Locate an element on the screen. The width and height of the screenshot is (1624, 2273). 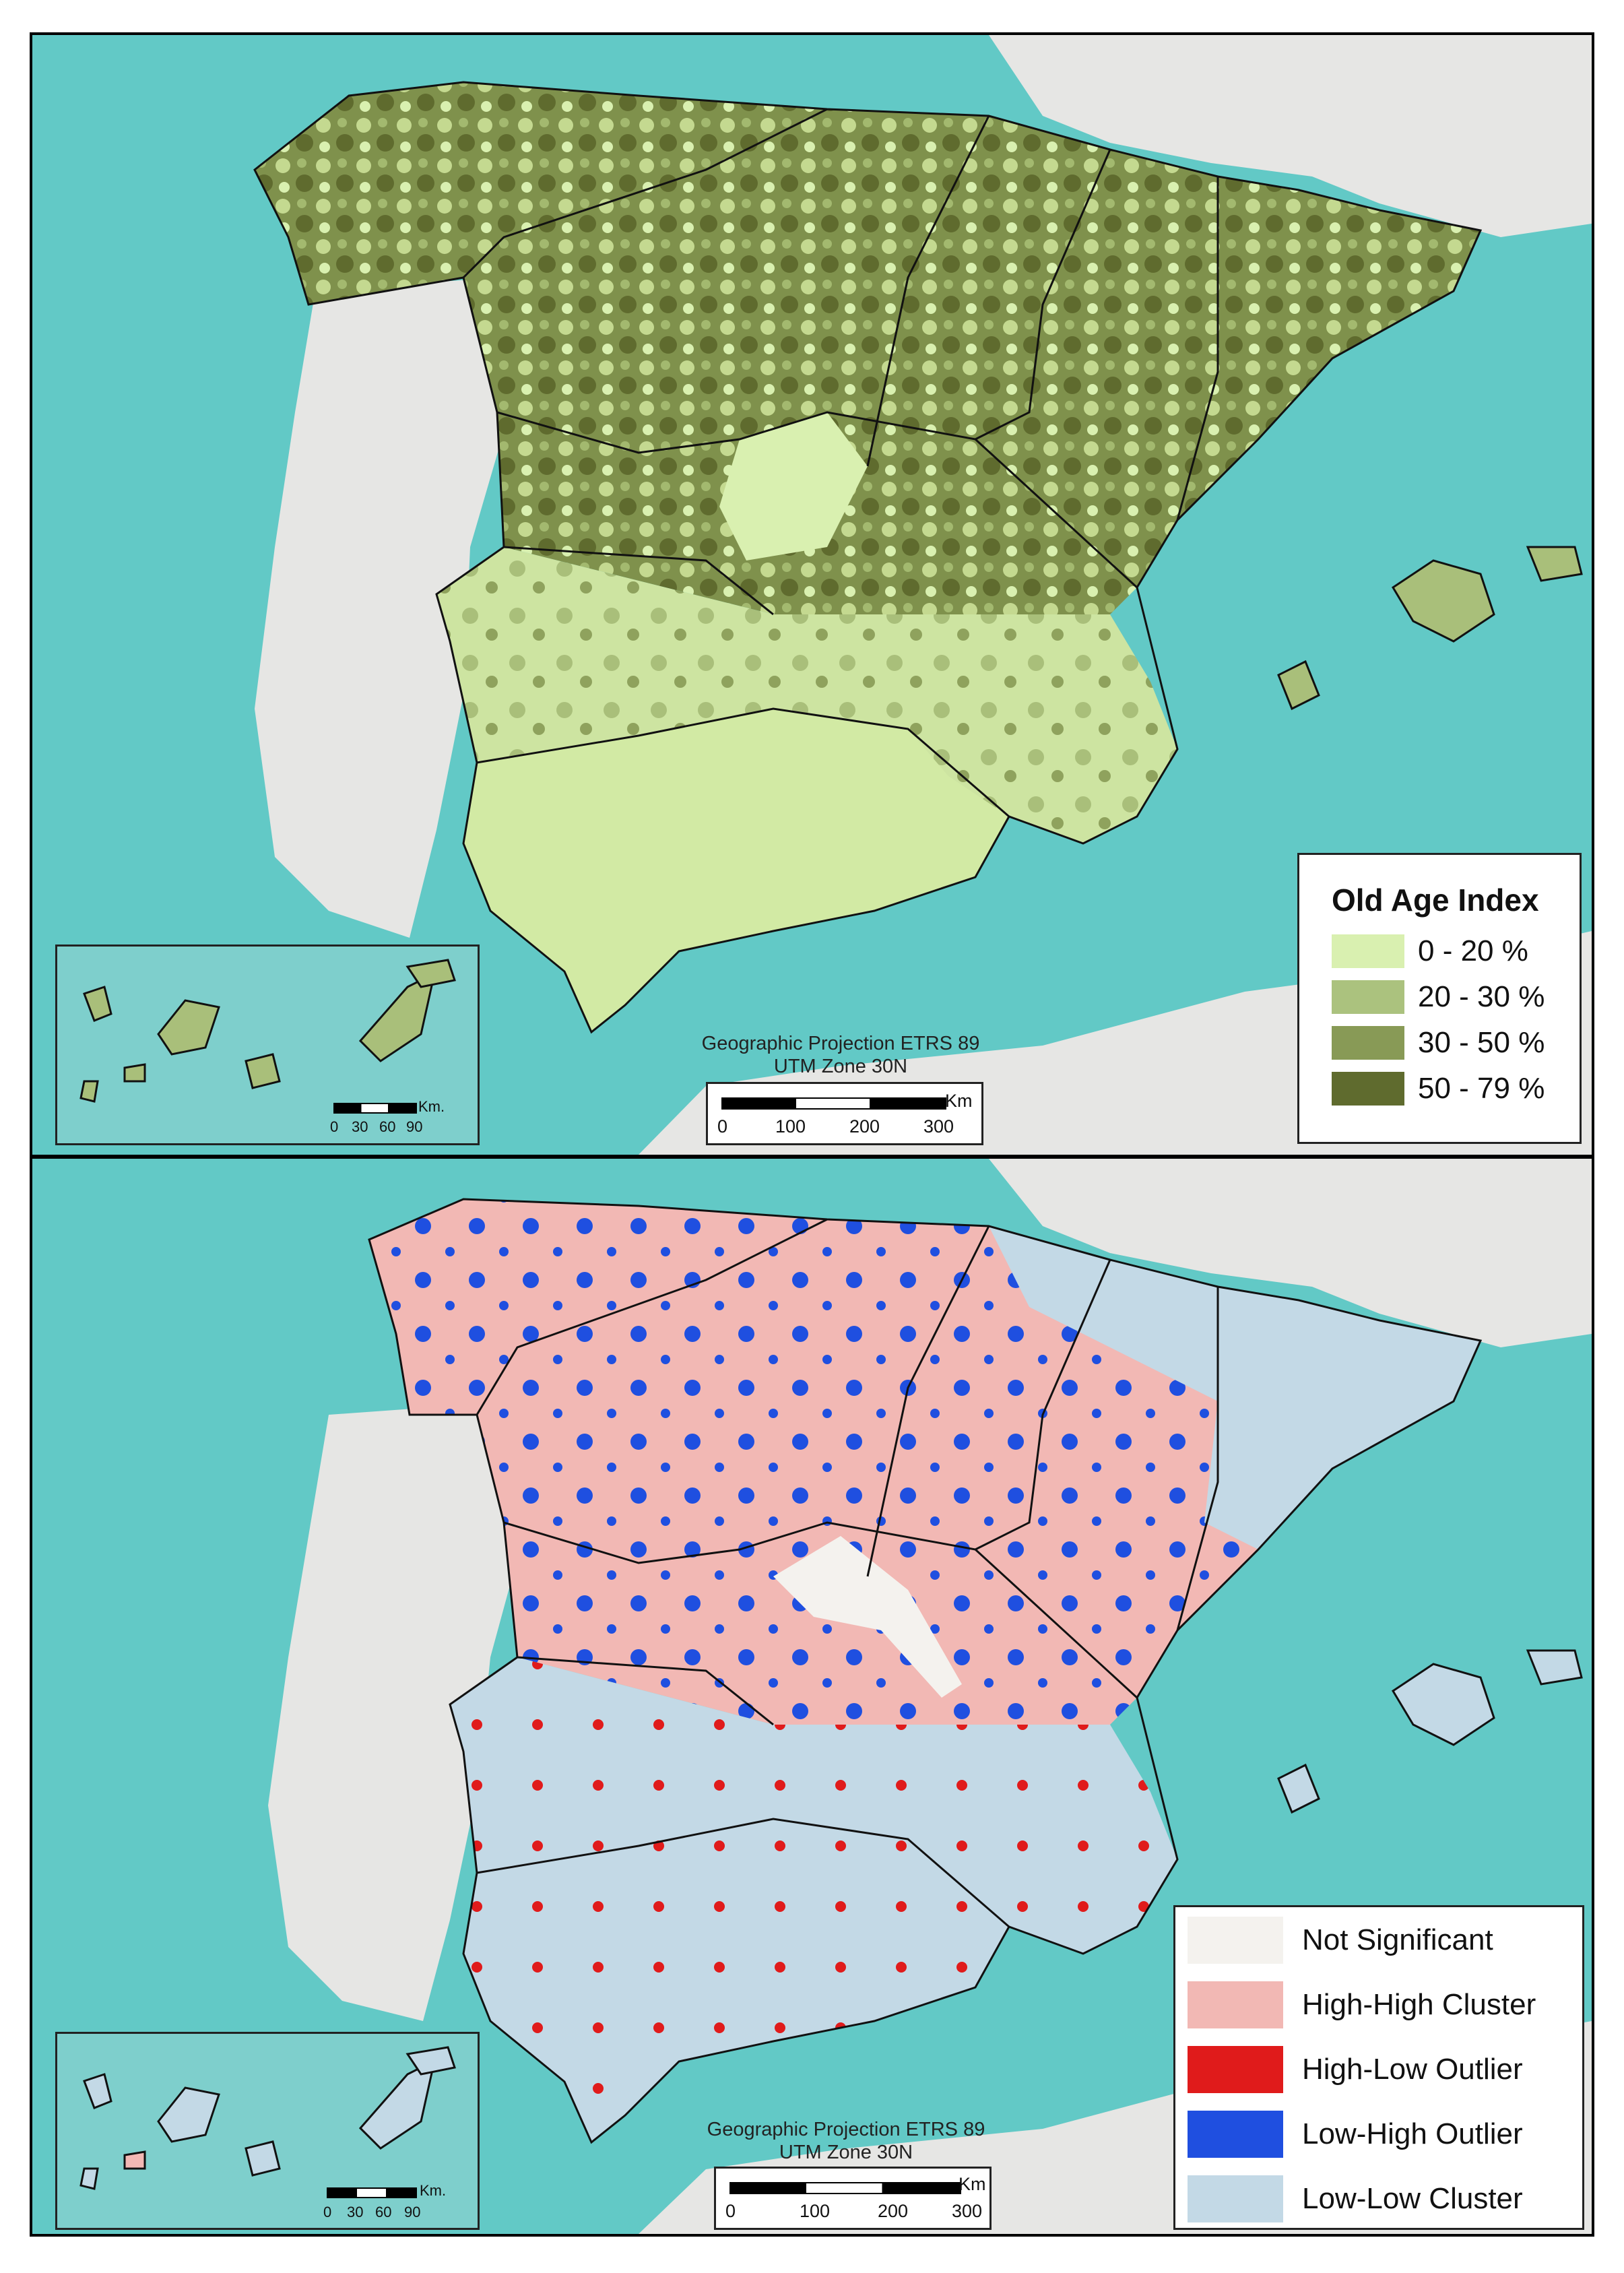
spain-center-light is located at coordinates (793, 487).